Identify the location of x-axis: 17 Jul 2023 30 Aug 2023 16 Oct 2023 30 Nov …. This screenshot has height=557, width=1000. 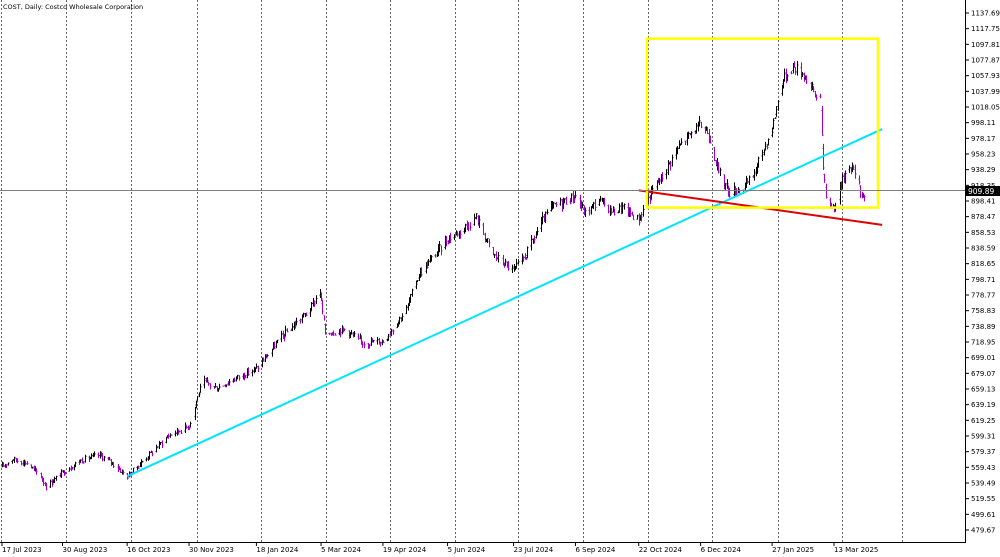
(439, 548).